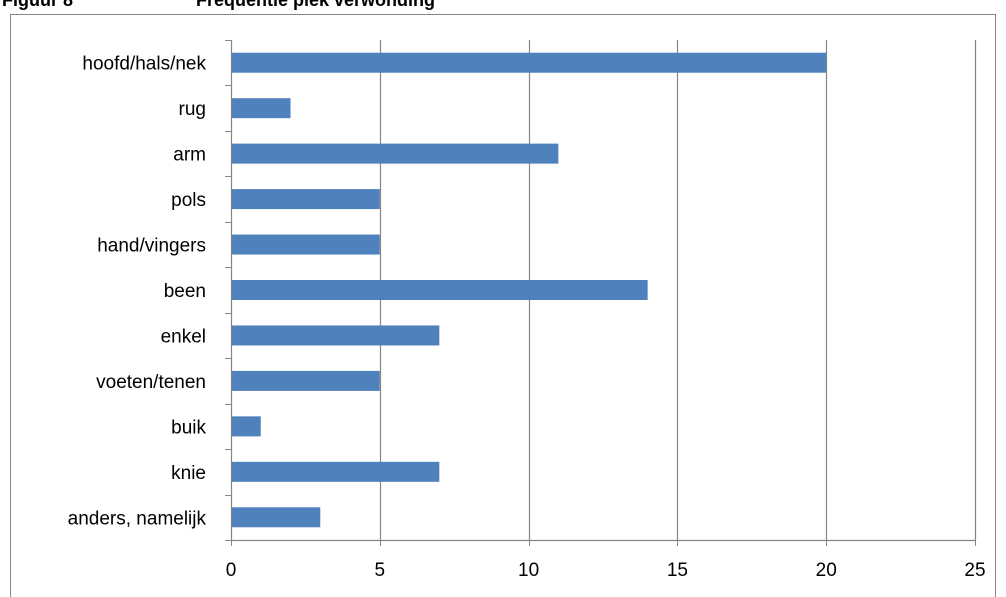  Describe the element at coordinates (183, 336) in the screenshot. I see `category-label-6: enkel` at that location.